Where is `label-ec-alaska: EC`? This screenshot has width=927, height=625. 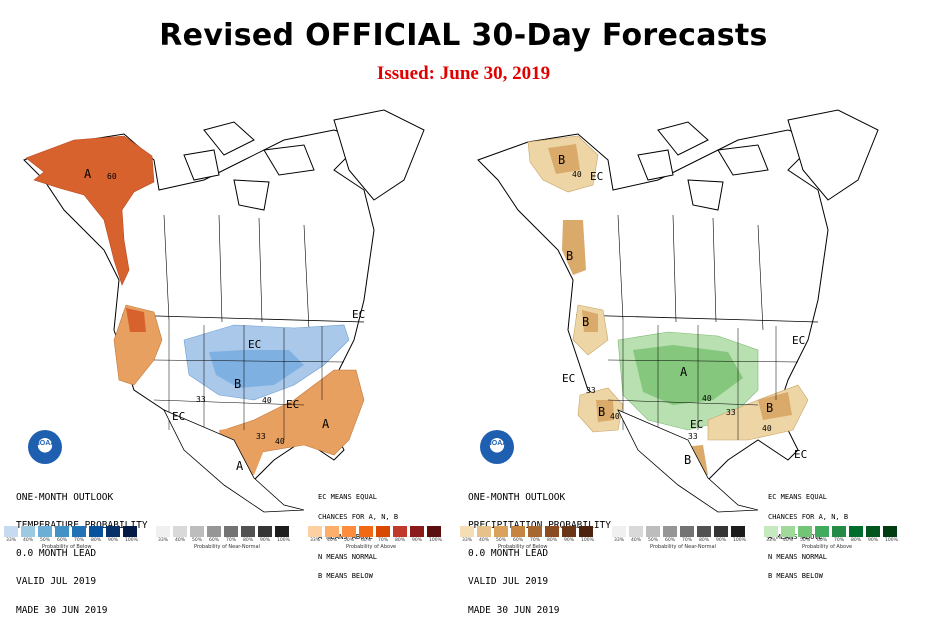 label-ec-alaska: EC is located at coordinates (597, 176).